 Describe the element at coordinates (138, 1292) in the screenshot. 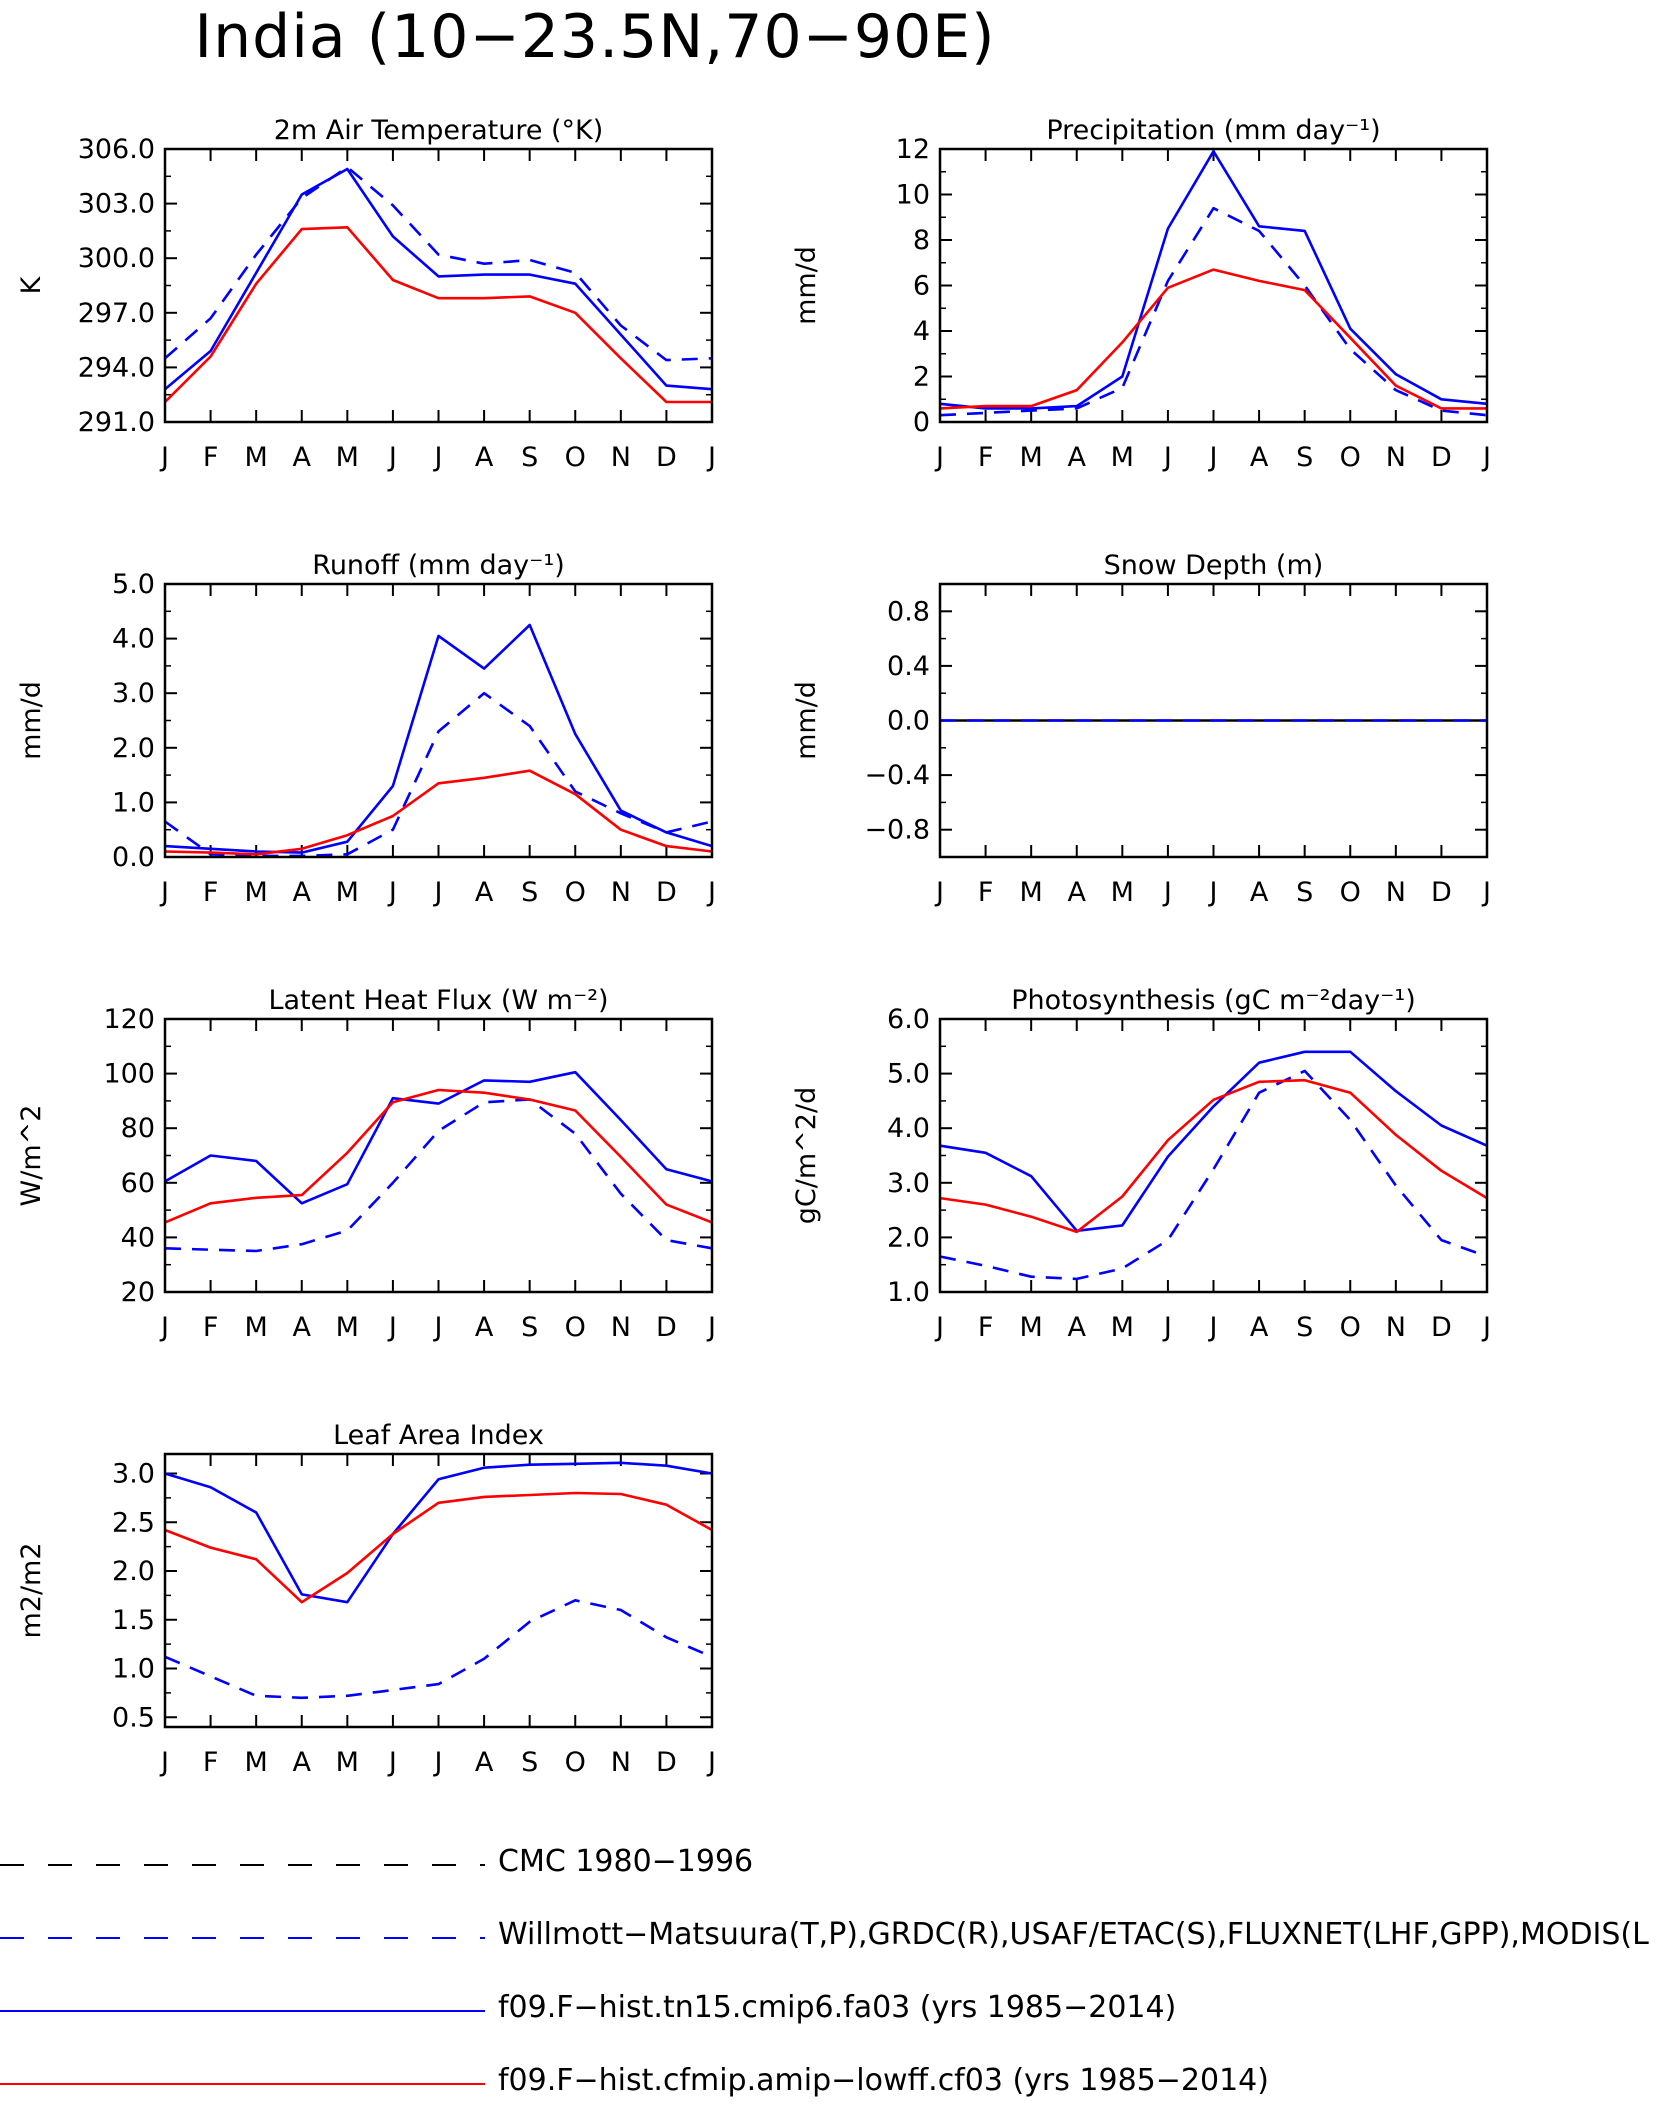

I see `y-tick-label: 20` at that location.